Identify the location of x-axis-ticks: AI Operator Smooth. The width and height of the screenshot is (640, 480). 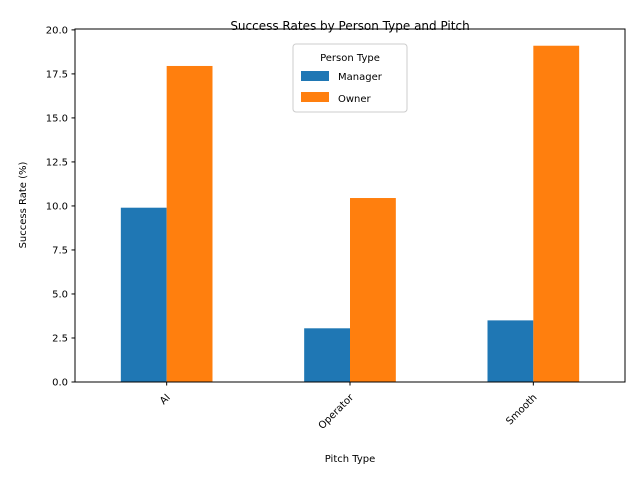
(348, 407).